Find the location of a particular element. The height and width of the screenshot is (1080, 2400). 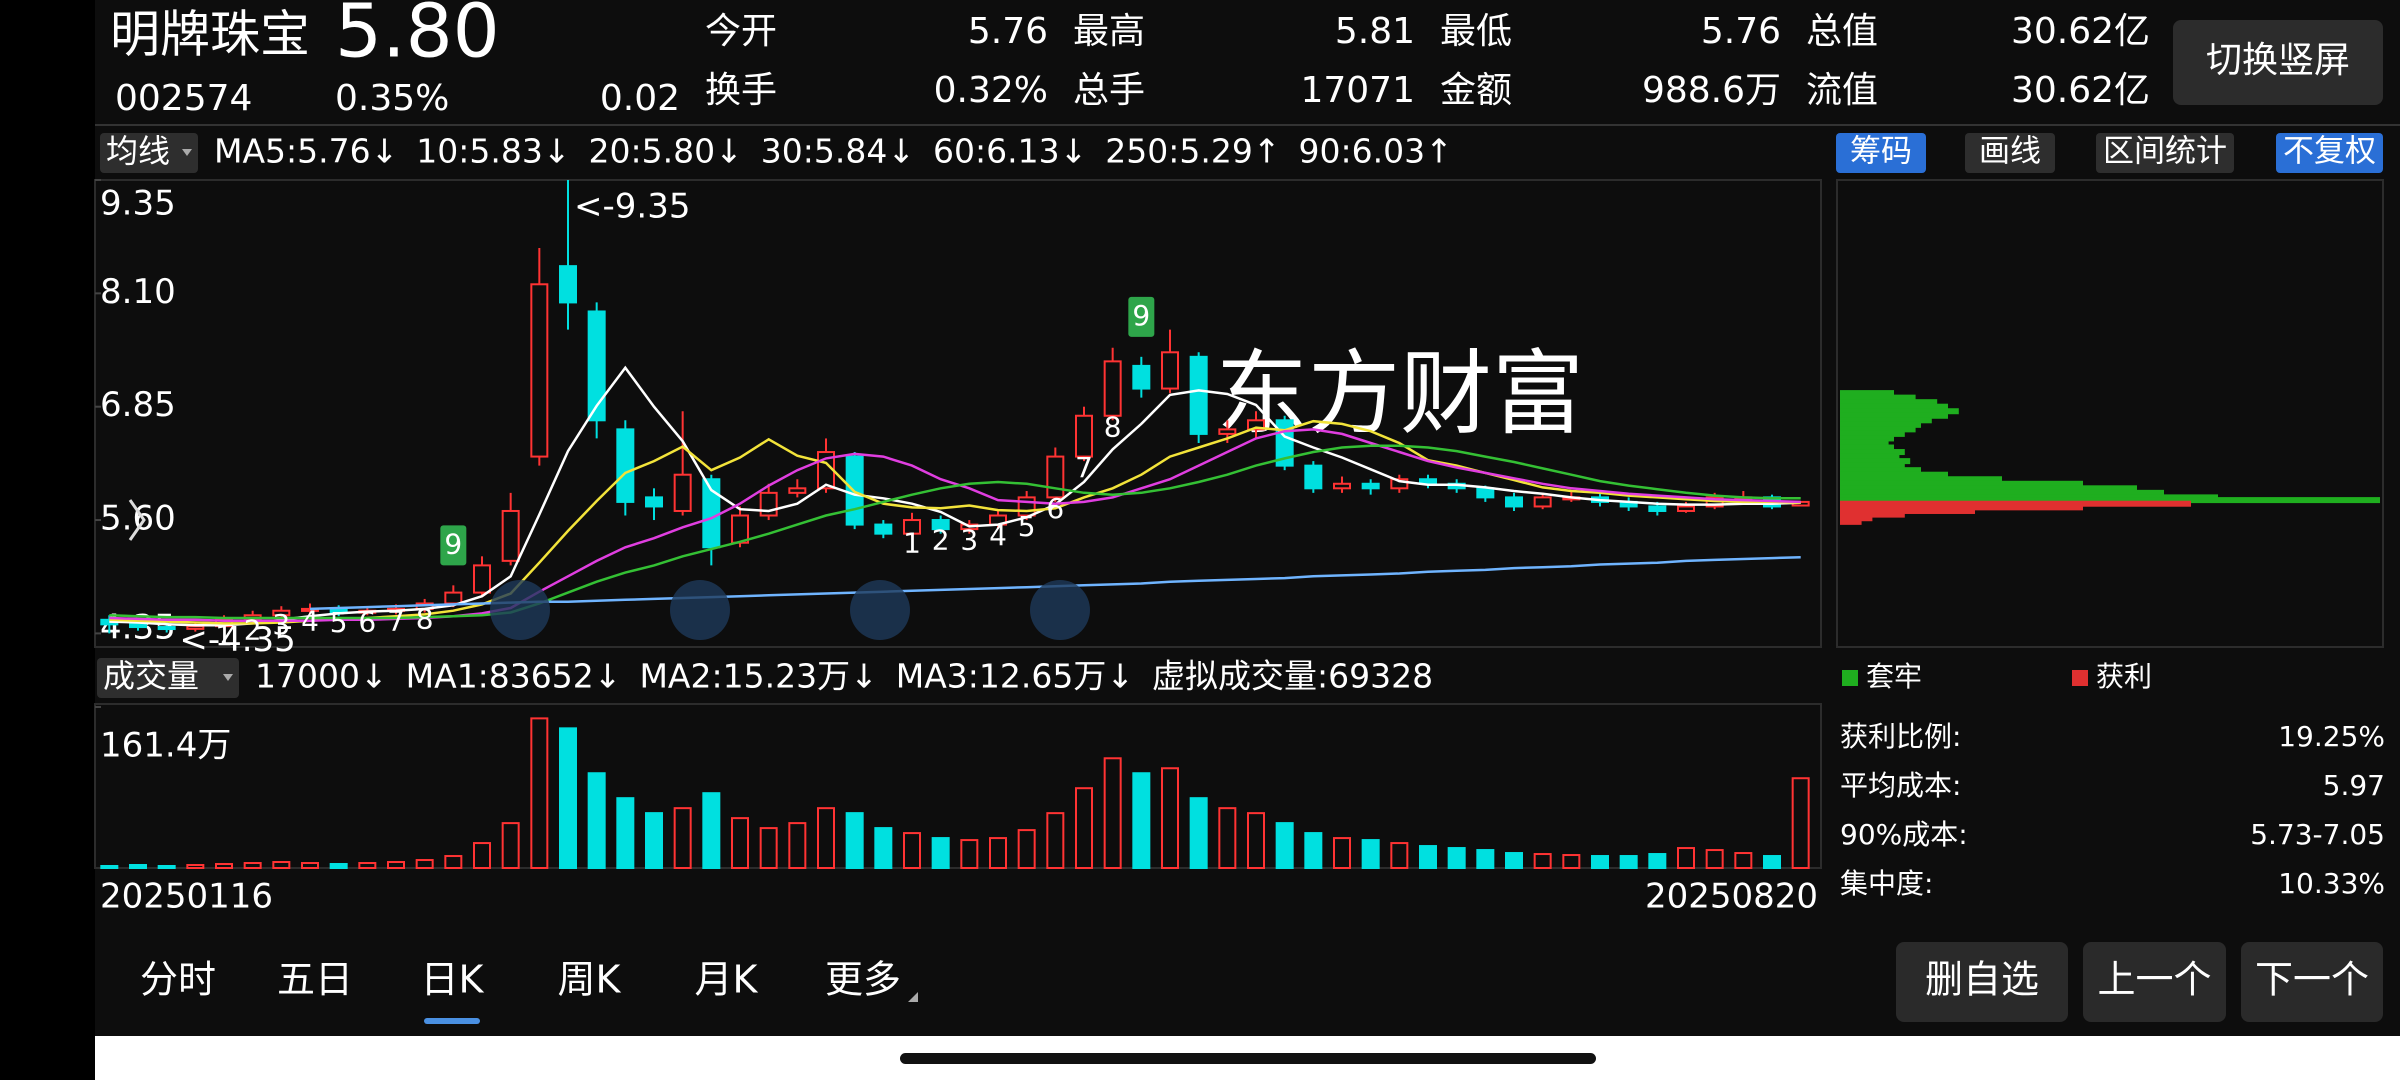

button-label: 切换竖屏 is located at coordinates (2278, 60).